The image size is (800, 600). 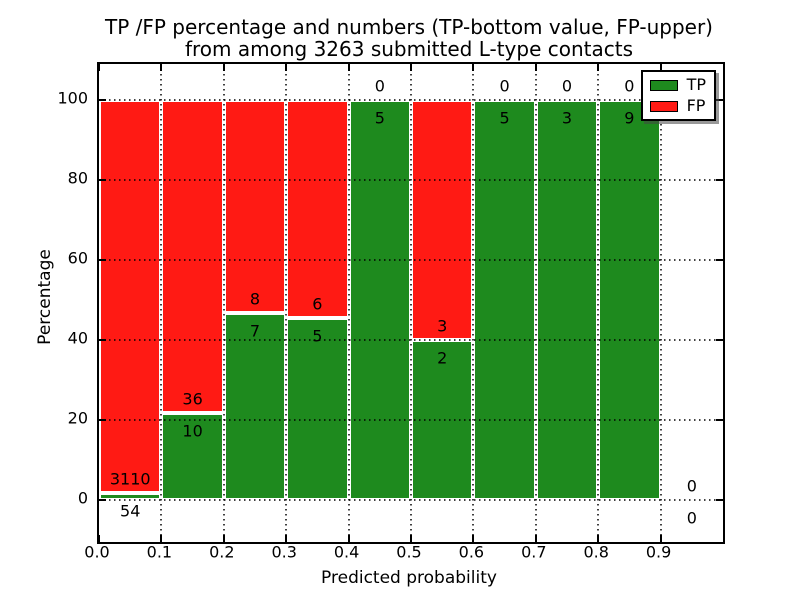 I want to click on y-tick-label: 60, so click(x=77, y=258).